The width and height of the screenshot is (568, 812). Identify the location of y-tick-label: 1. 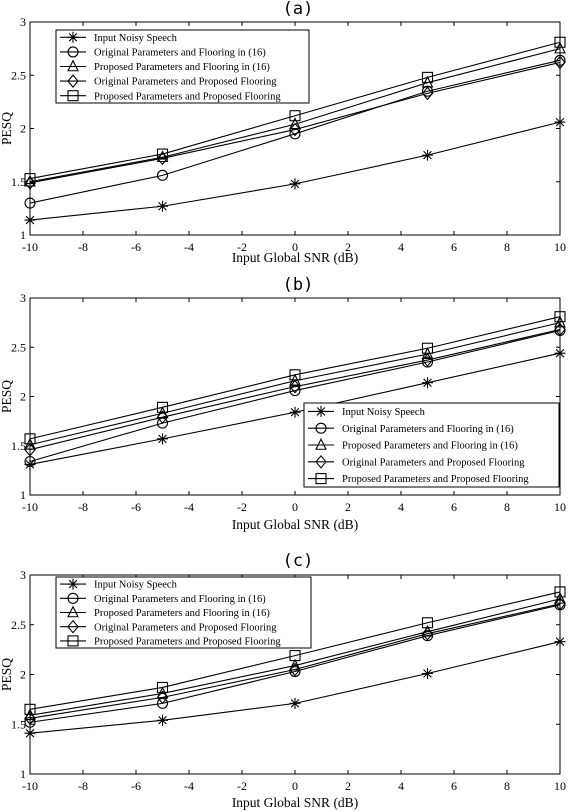
(23, 235).